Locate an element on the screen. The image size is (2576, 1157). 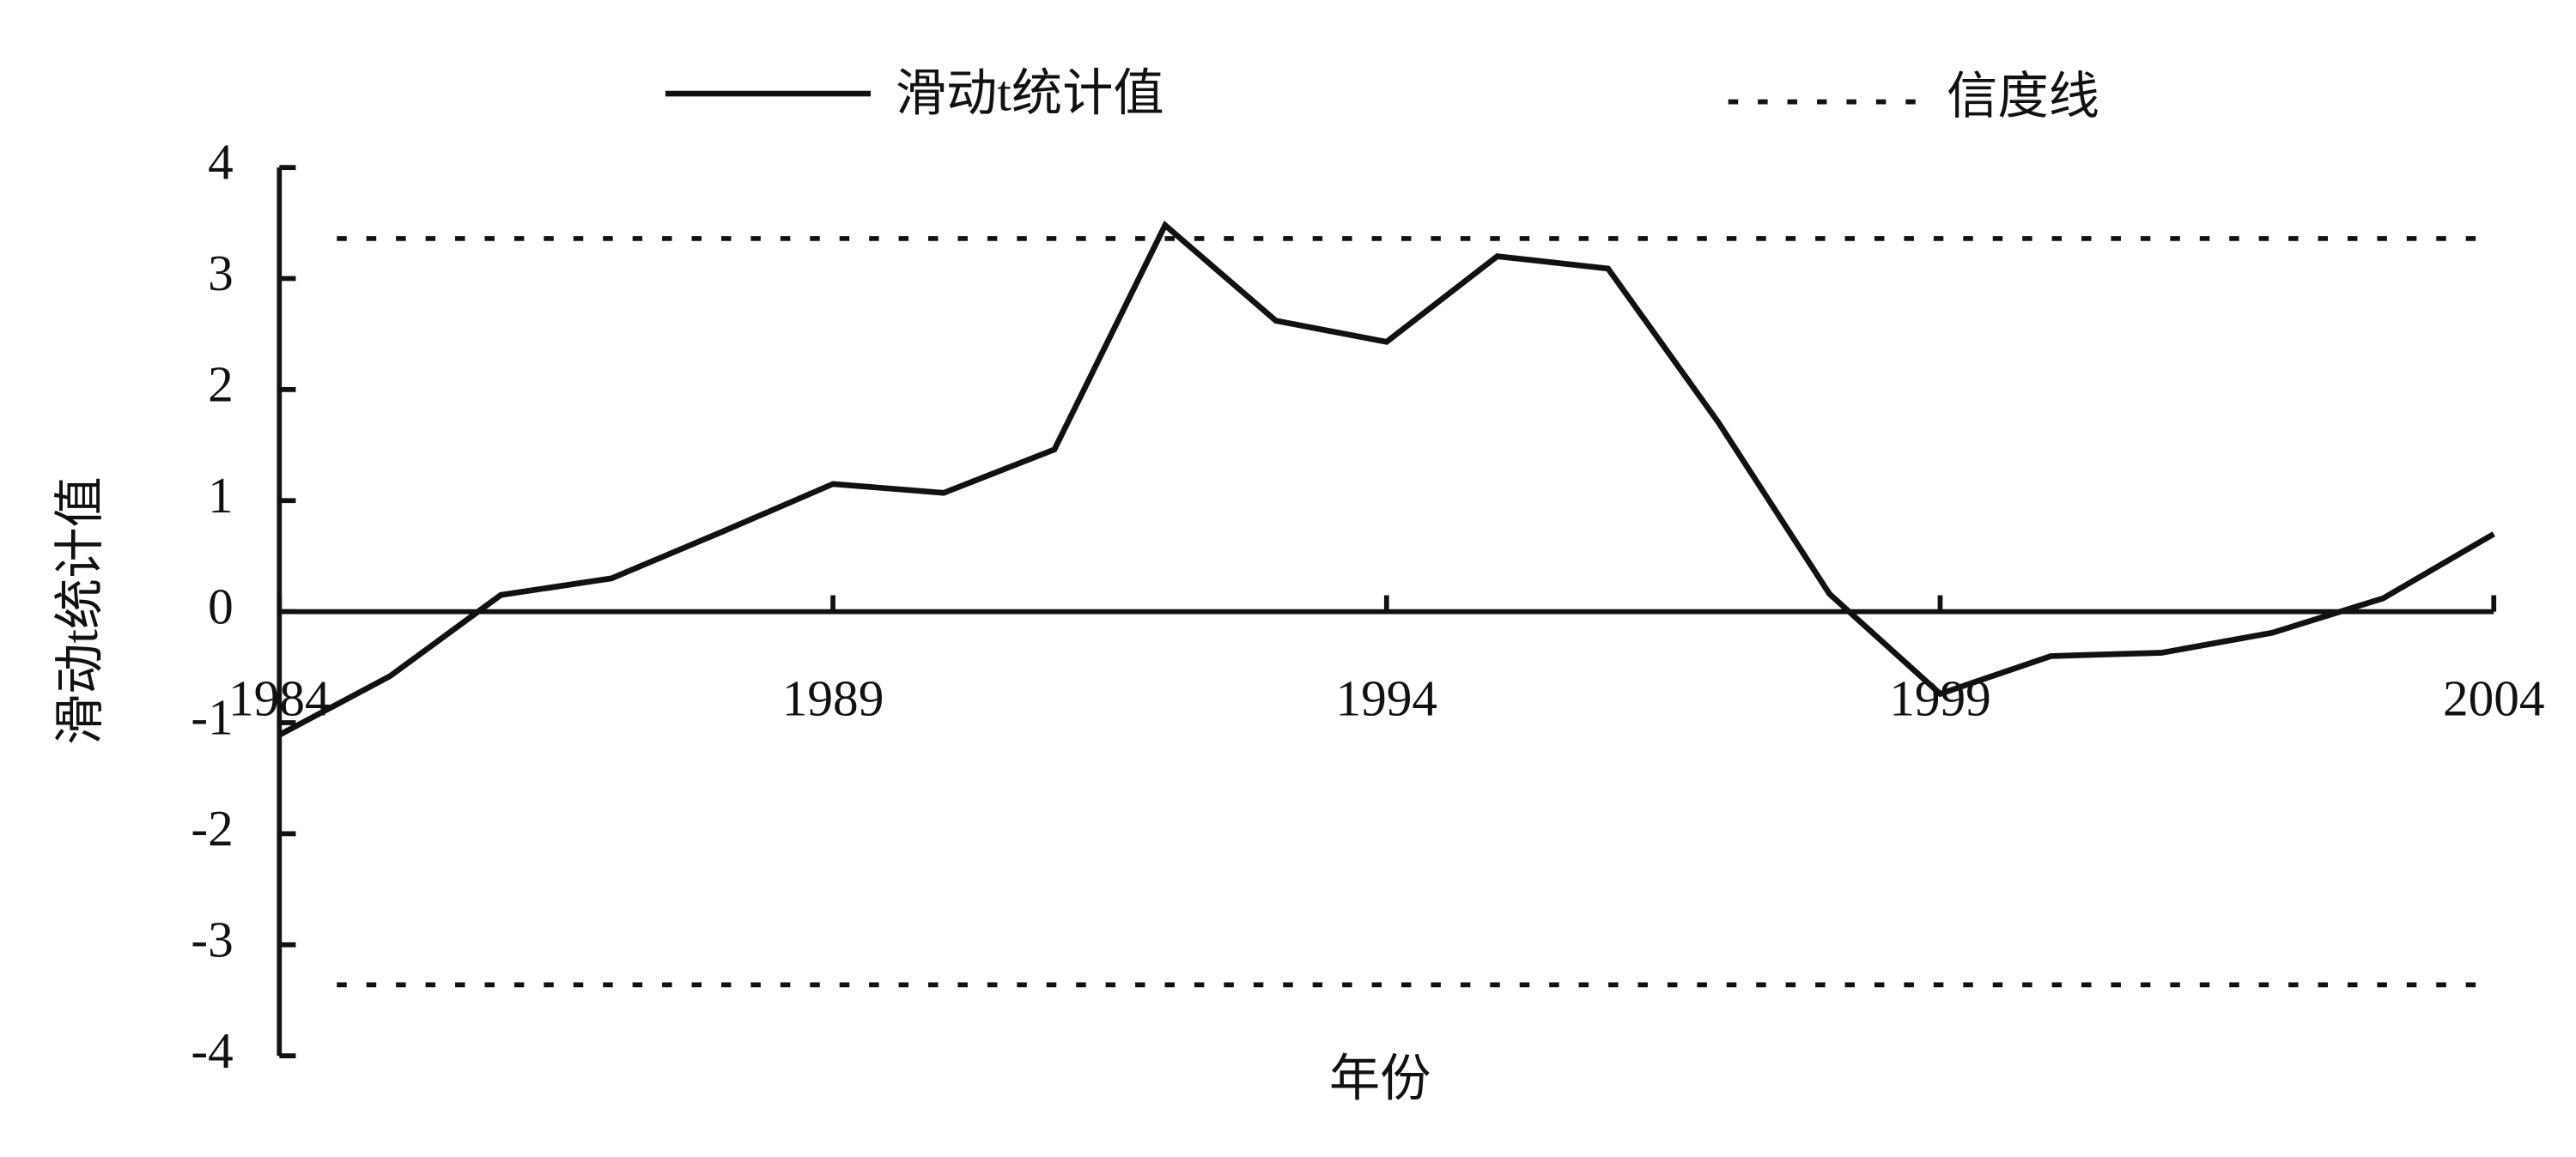
y-tick-label: 4 is located at coordinates (221, 162).